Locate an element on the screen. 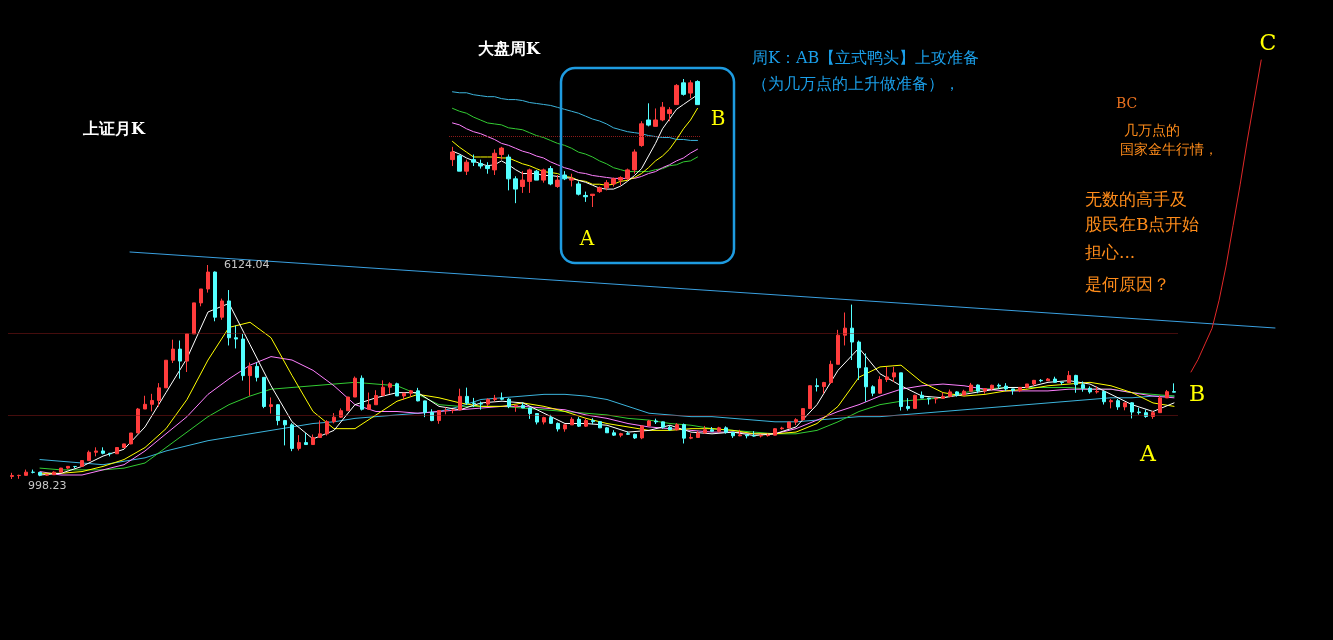 This screenshot has height=640, width=1333. annotation: A is located at coordinates (1148, 453).